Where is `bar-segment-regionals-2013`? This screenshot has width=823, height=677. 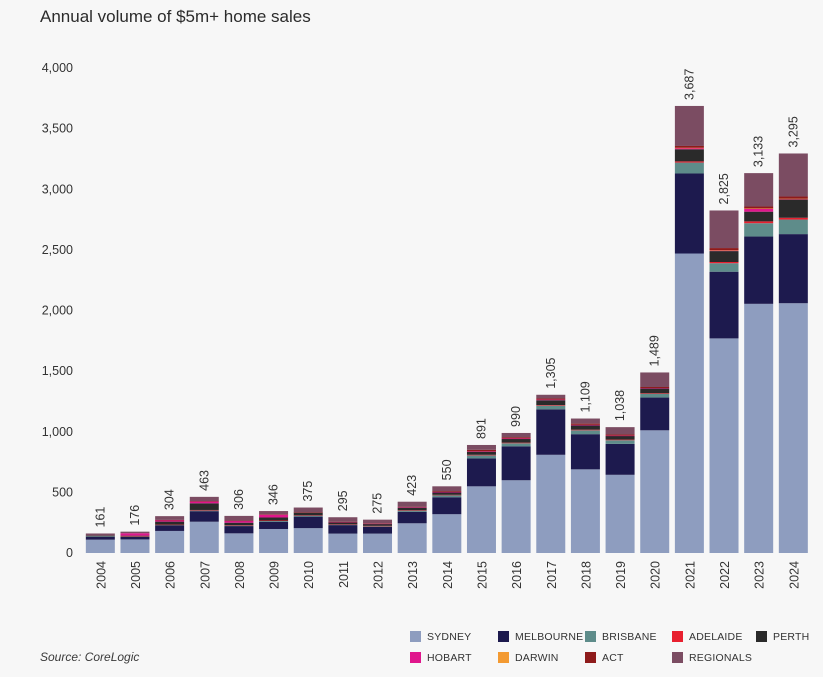 bar-segment-regionals-2013 is located at coordinates (412, 504).